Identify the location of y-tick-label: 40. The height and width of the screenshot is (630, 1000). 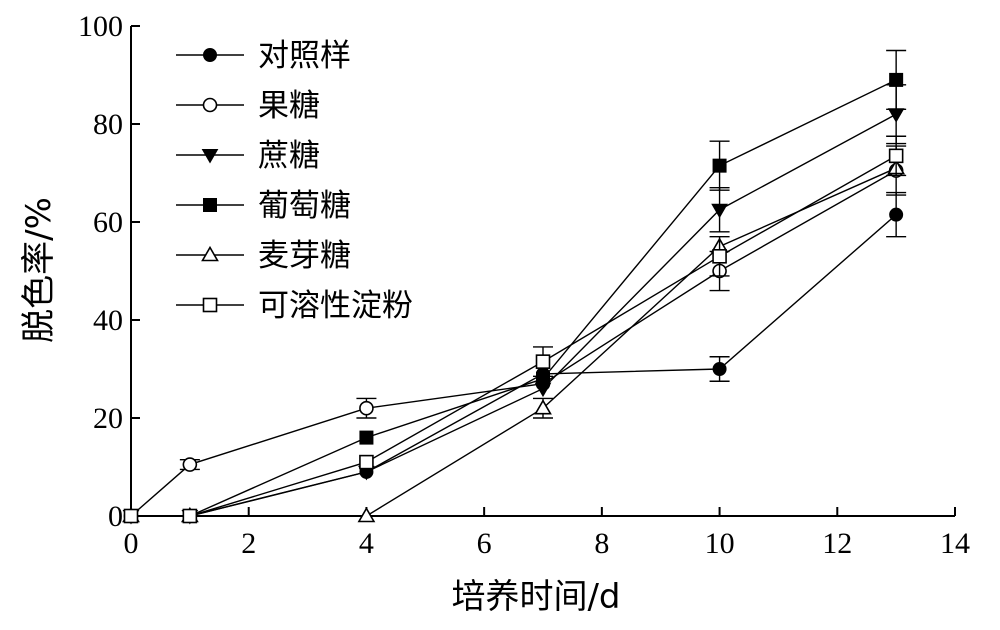
(108, 320).